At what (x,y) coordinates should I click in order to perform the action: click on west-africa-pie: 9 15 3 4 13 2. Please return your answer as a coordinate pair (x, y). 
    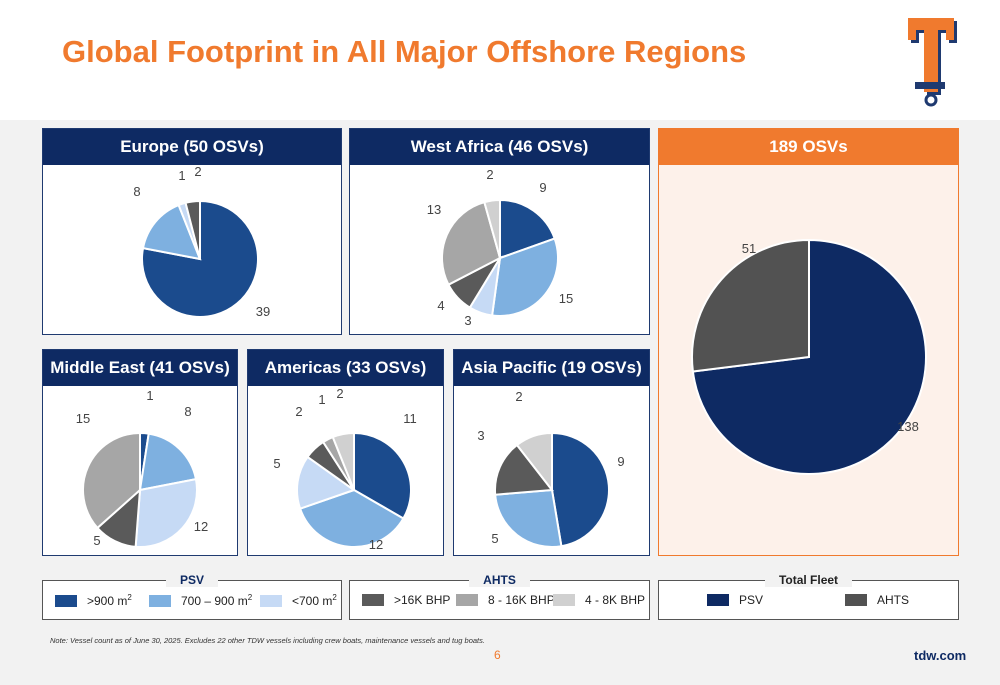
    Looking at the image, I should click on (500, 247).